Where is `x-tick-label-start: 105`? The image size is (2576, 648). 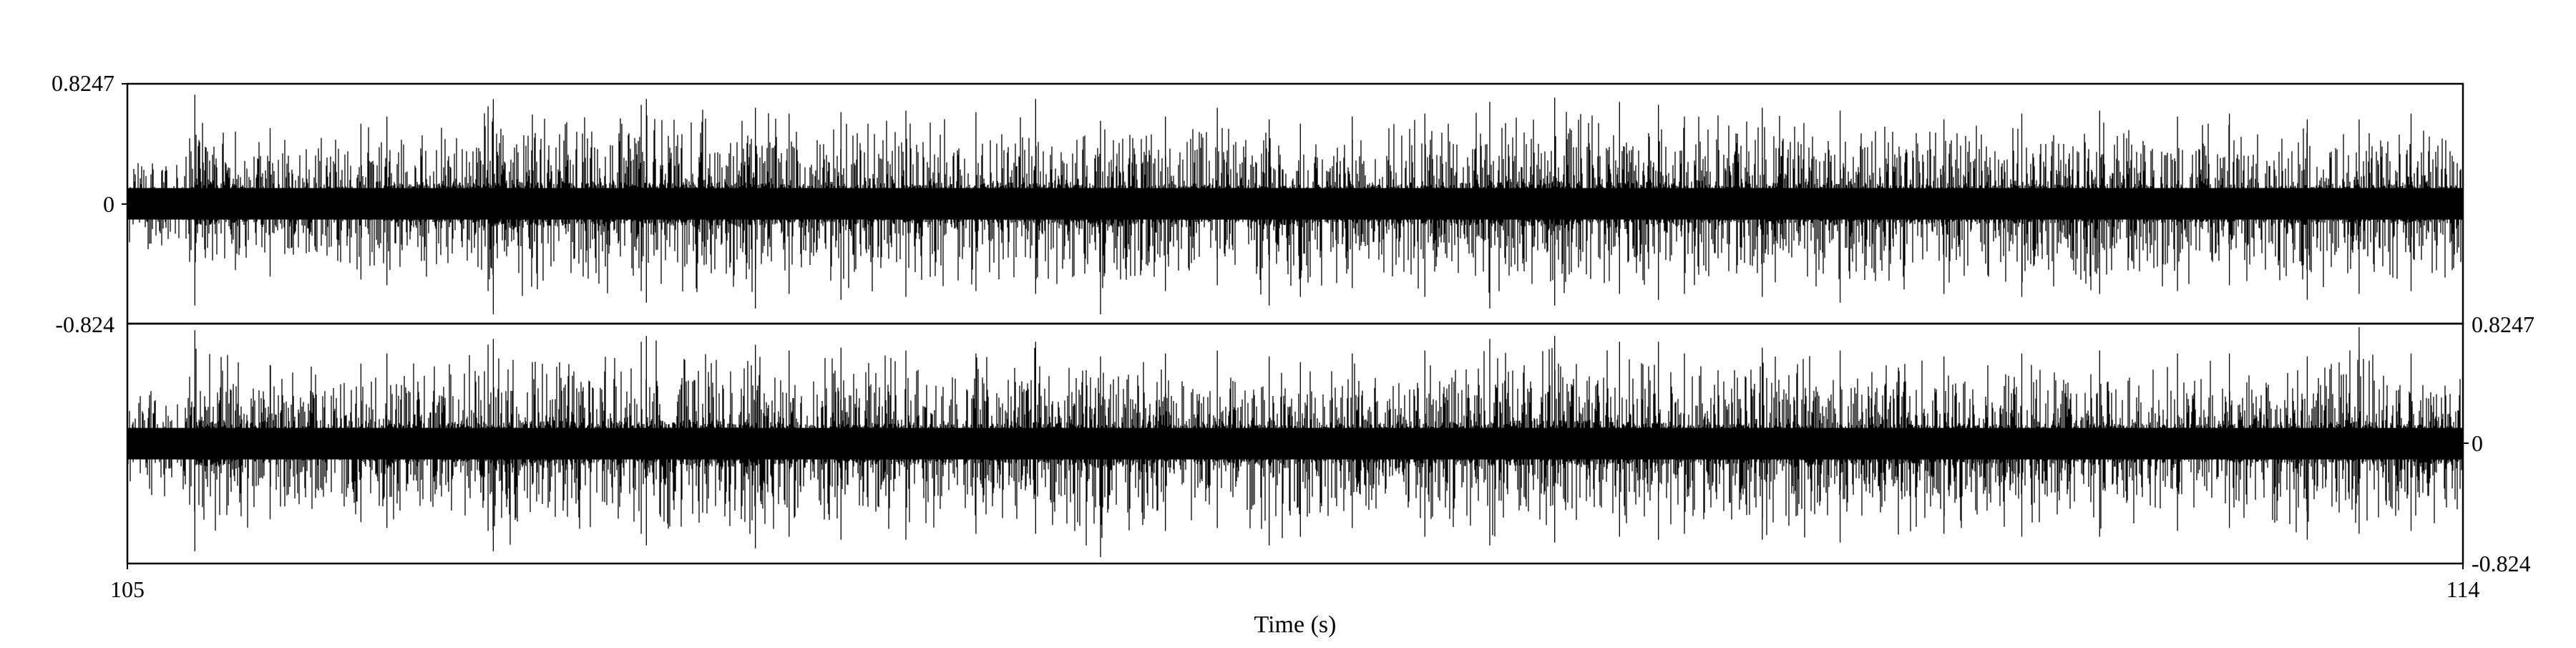 x-tick-label-start: 105 is located at coordinates (127, 589).